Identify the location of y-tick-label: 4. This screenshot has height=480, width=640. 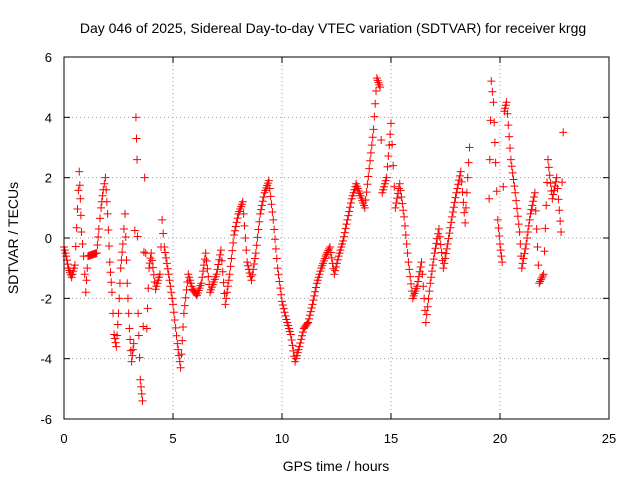
(48, 117).